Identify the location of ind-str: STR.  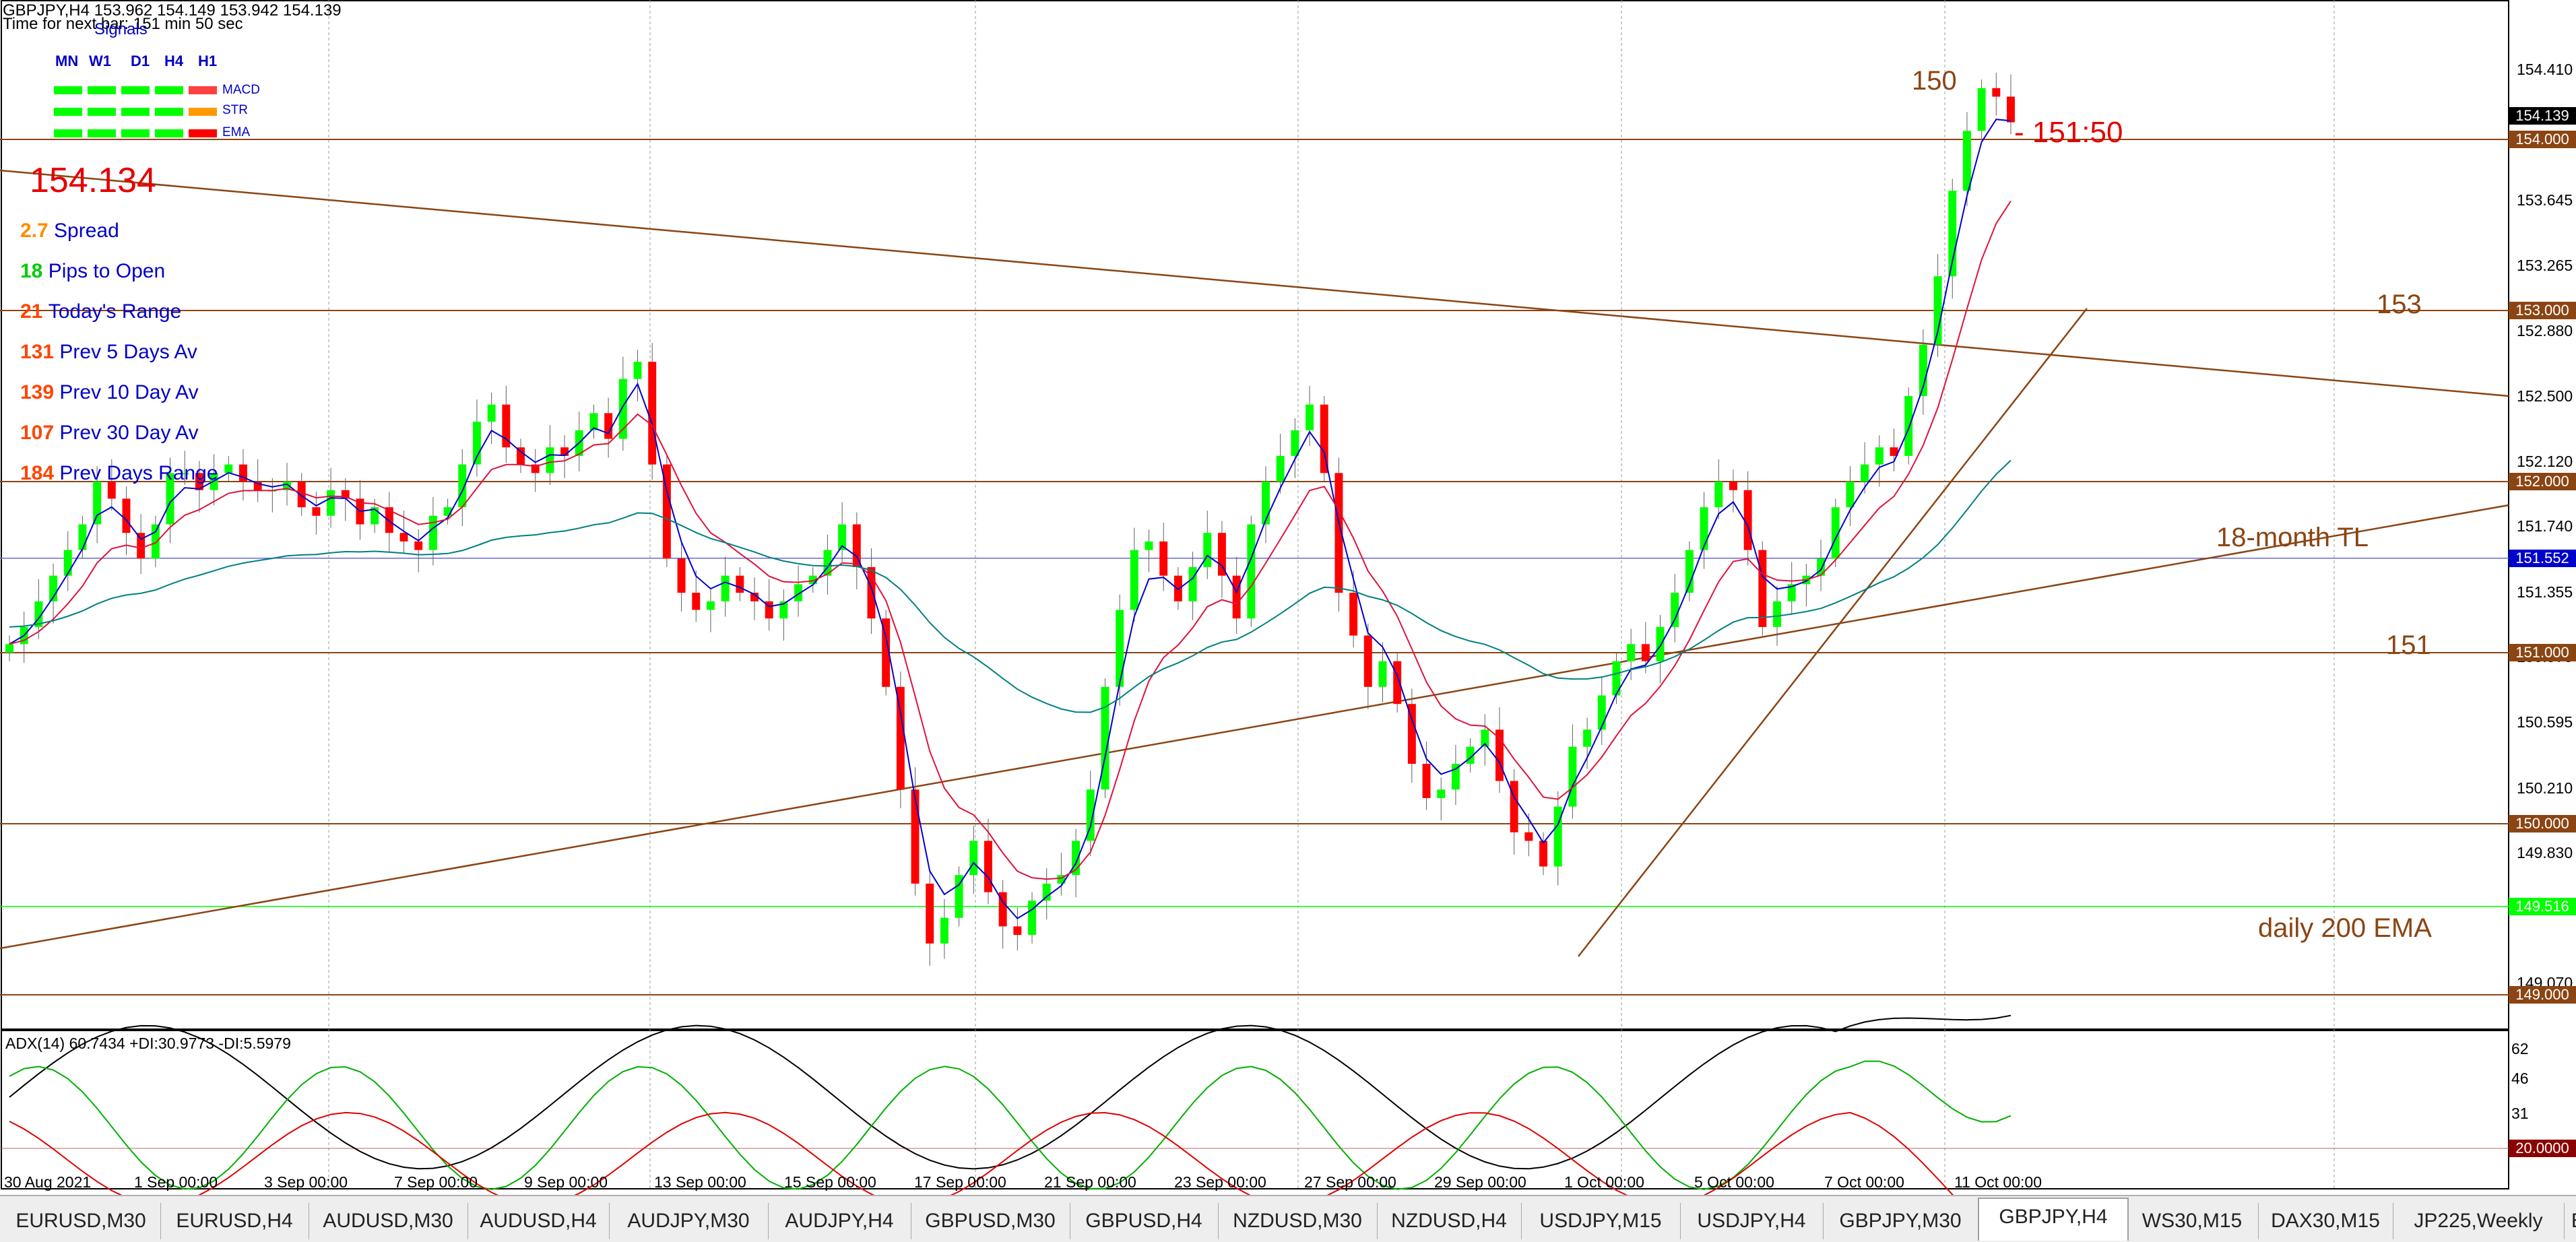
(235, 110).